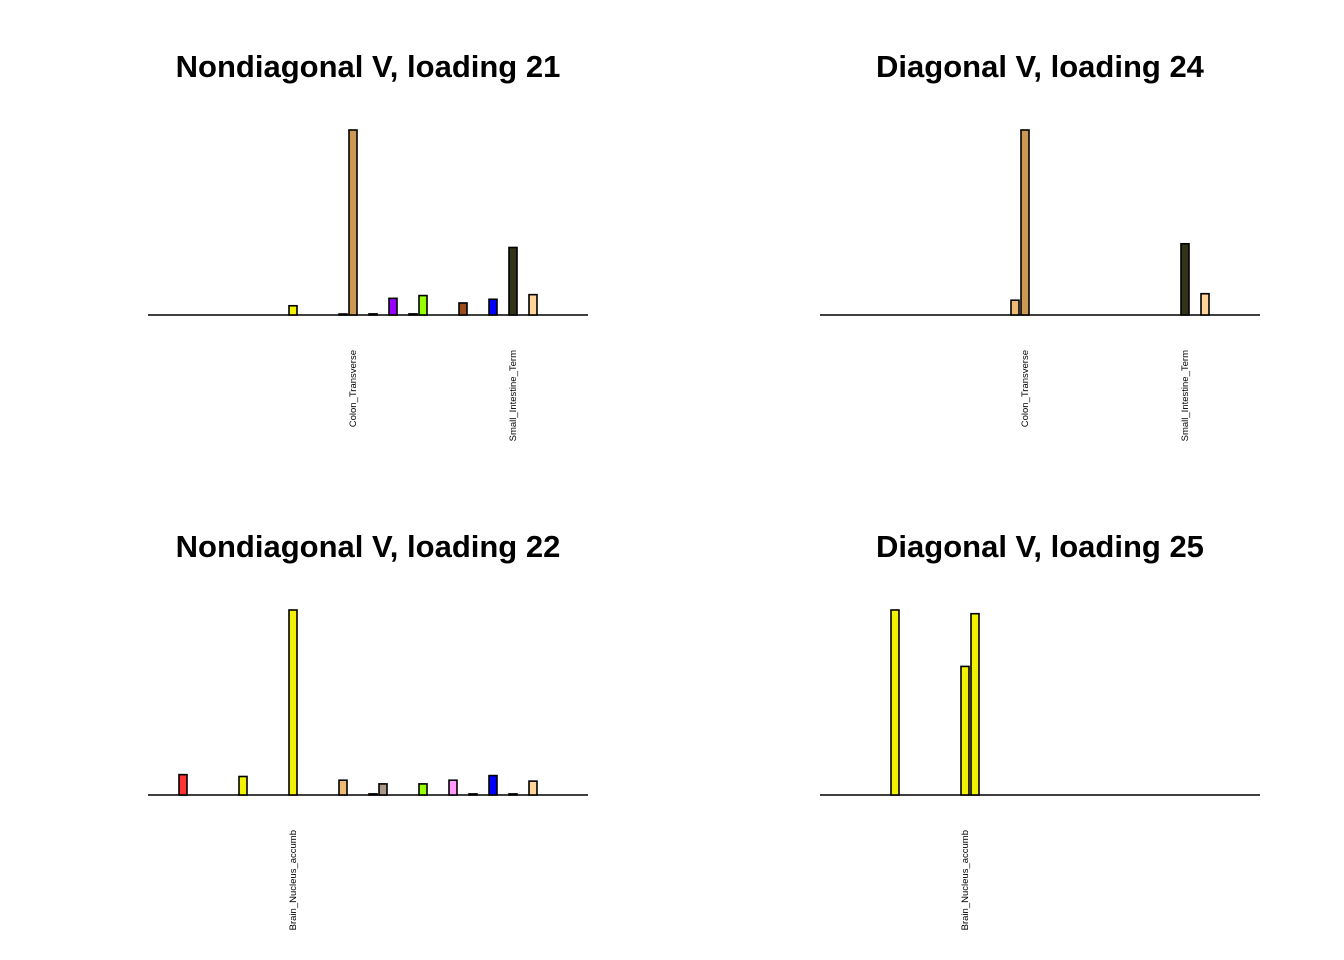 The image size is (1344, 960). What do you see at coordinates (1040, 546) in the screenshot?
I see `panel-4-title: Diagonal V, loading 25` at bounding box center [1040, 546].